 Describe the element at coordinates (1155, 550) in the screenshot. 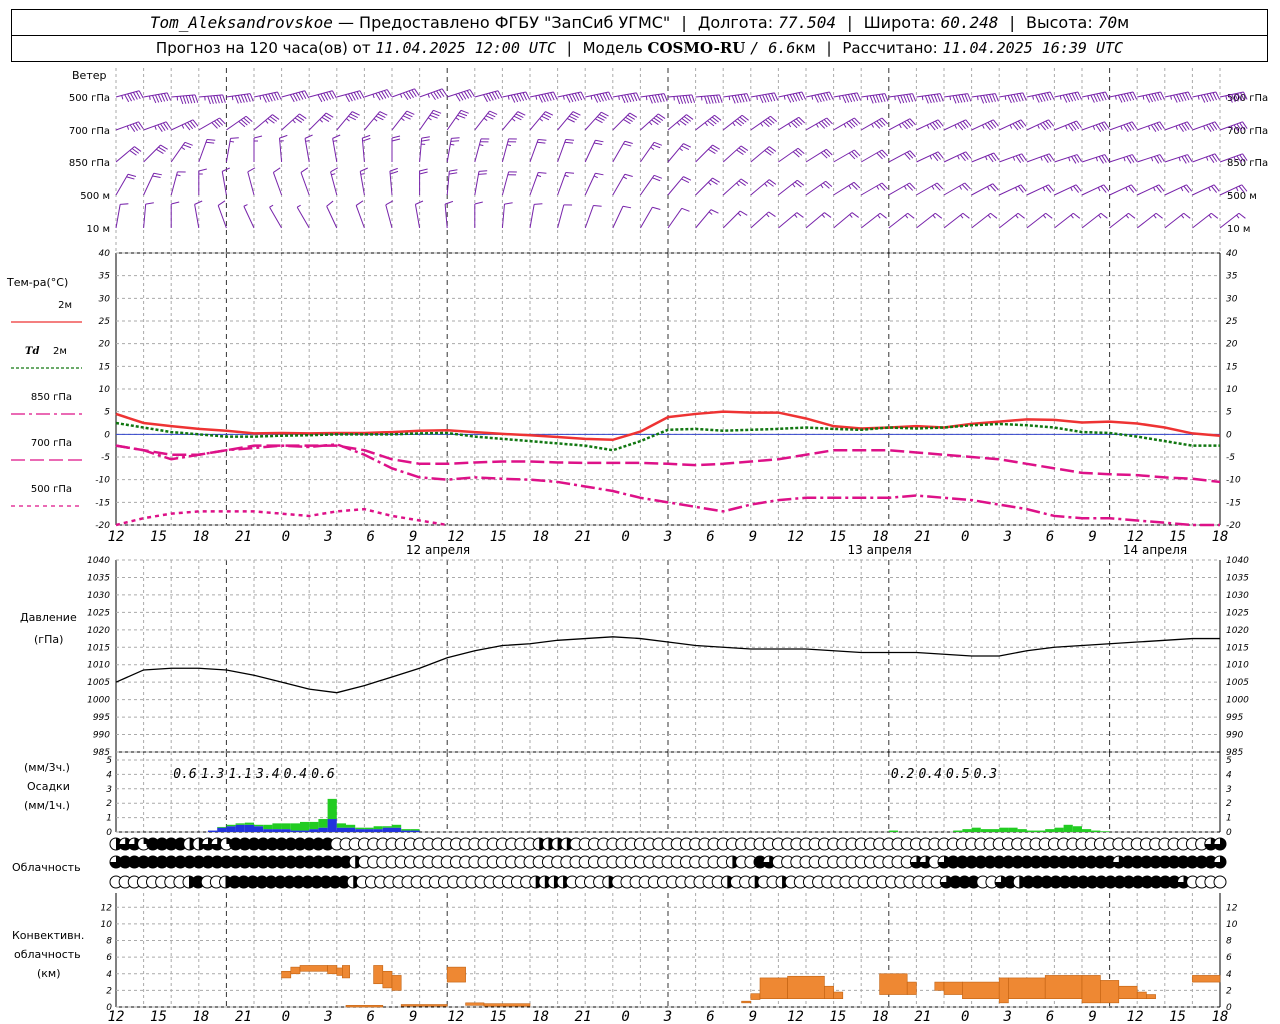

I see `date-label: 14 апреля` at that location.